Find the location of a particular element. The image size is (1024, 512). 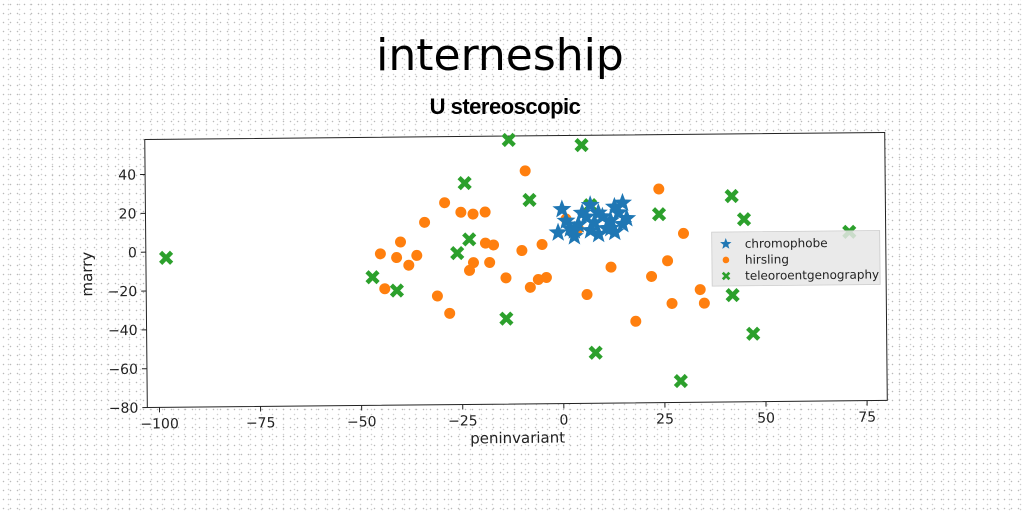

legend-marker is located at coordinates (726, 260).